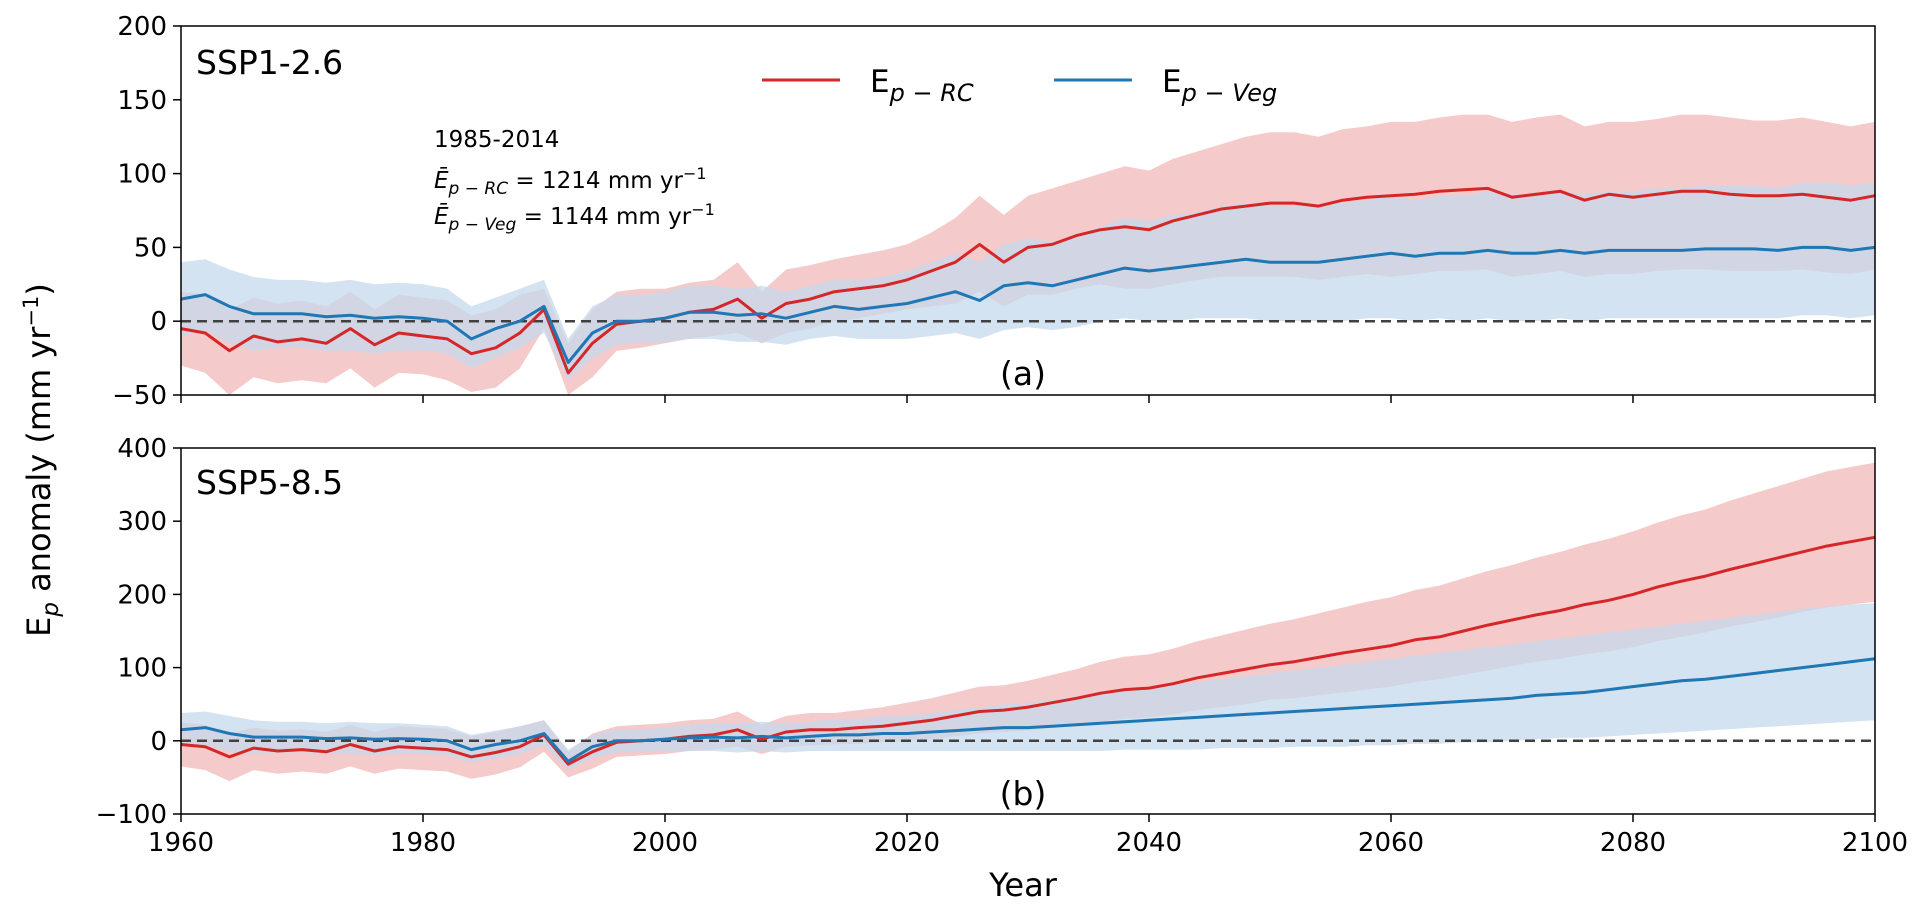 The image size is (1914, 908). I want to click on x-tick-label: 2000, so click(665, 843).